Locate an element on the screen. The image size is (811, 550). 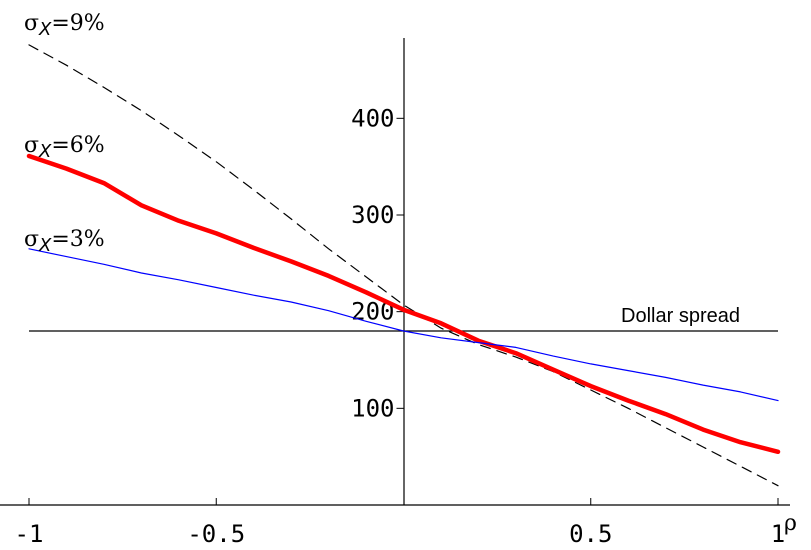
y-tick-label: 400 is located at coordinates (372, 118).